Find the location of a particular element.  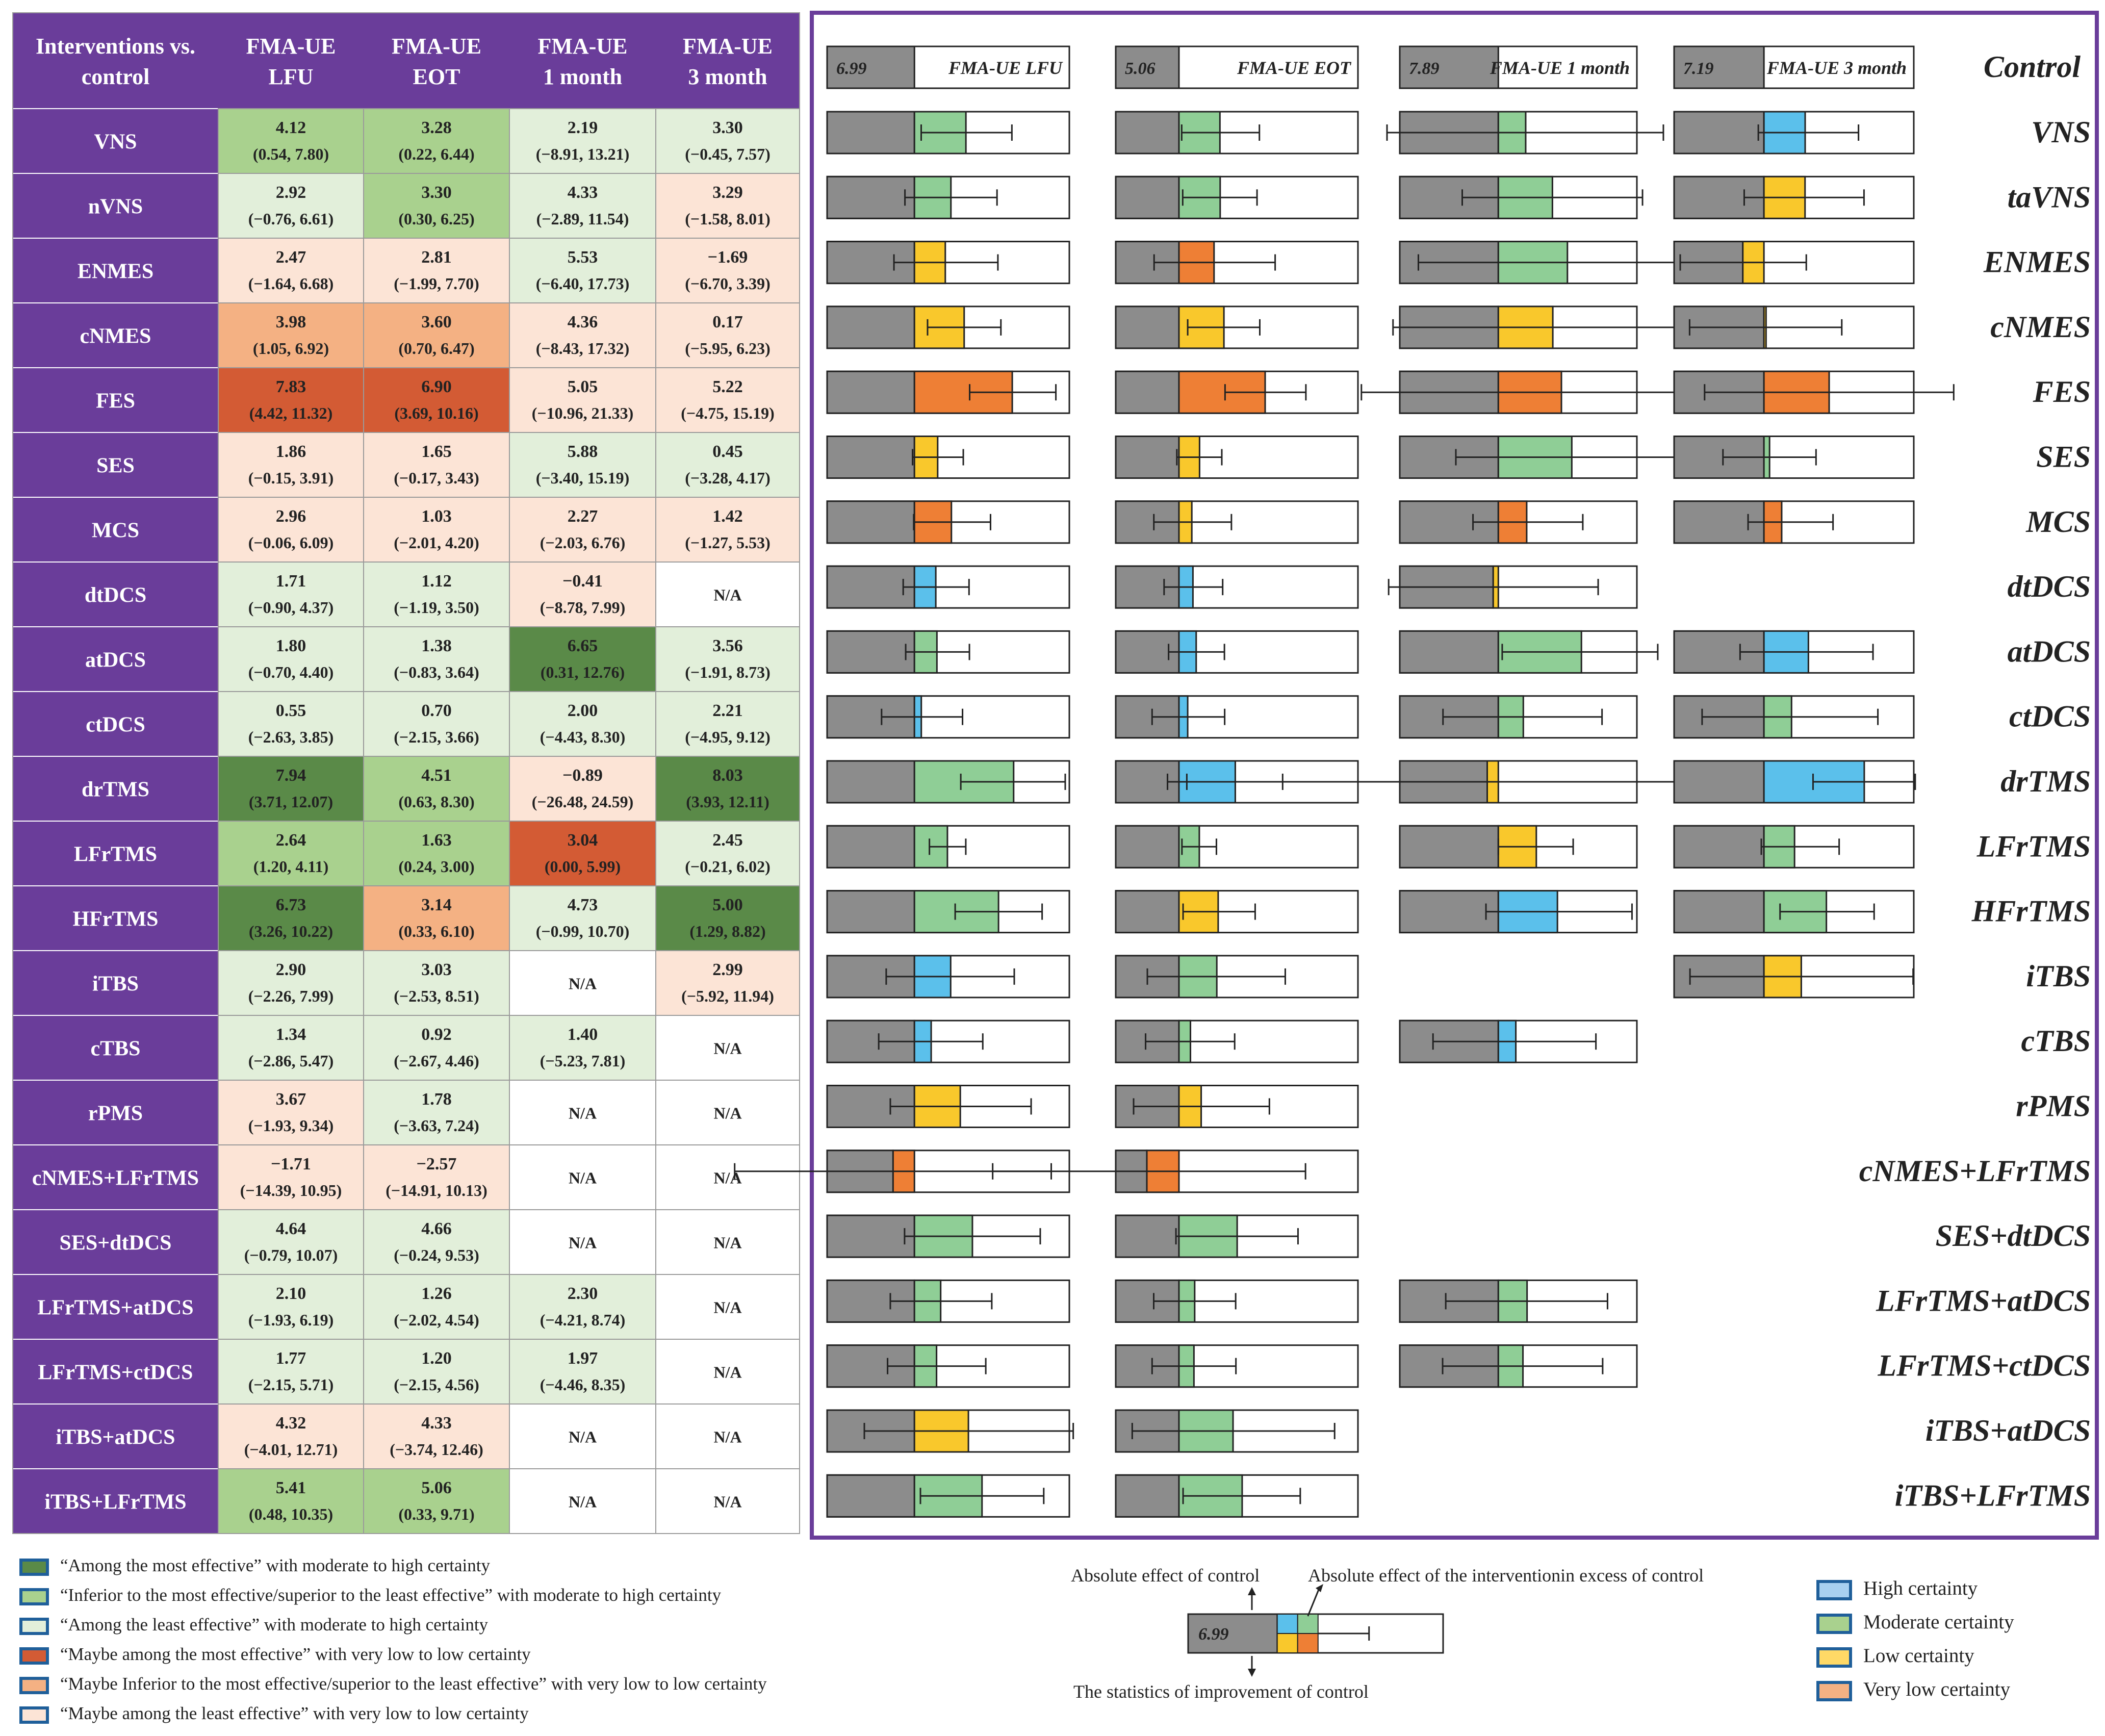

cell-interval: (−1.99, 7.70) is located at coordinates (436, 283).